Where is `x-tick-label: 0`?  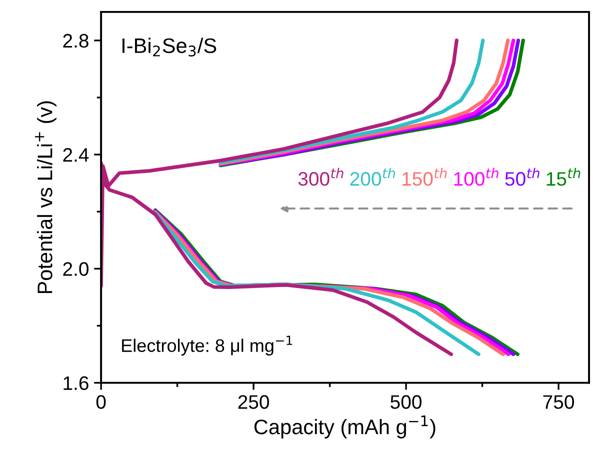 x-tick-label: 0 is located at coordinates (101, 402).